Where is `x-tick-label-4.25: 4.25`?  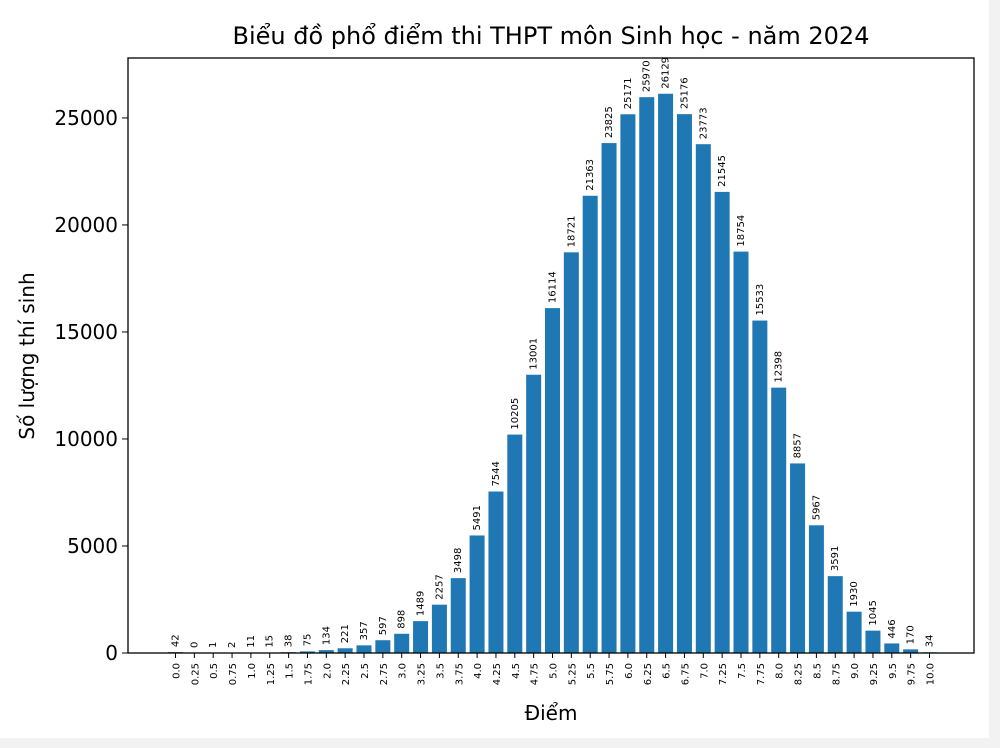
x-tick-label-4.25: 4.25 is located at coordinates (497, 674).